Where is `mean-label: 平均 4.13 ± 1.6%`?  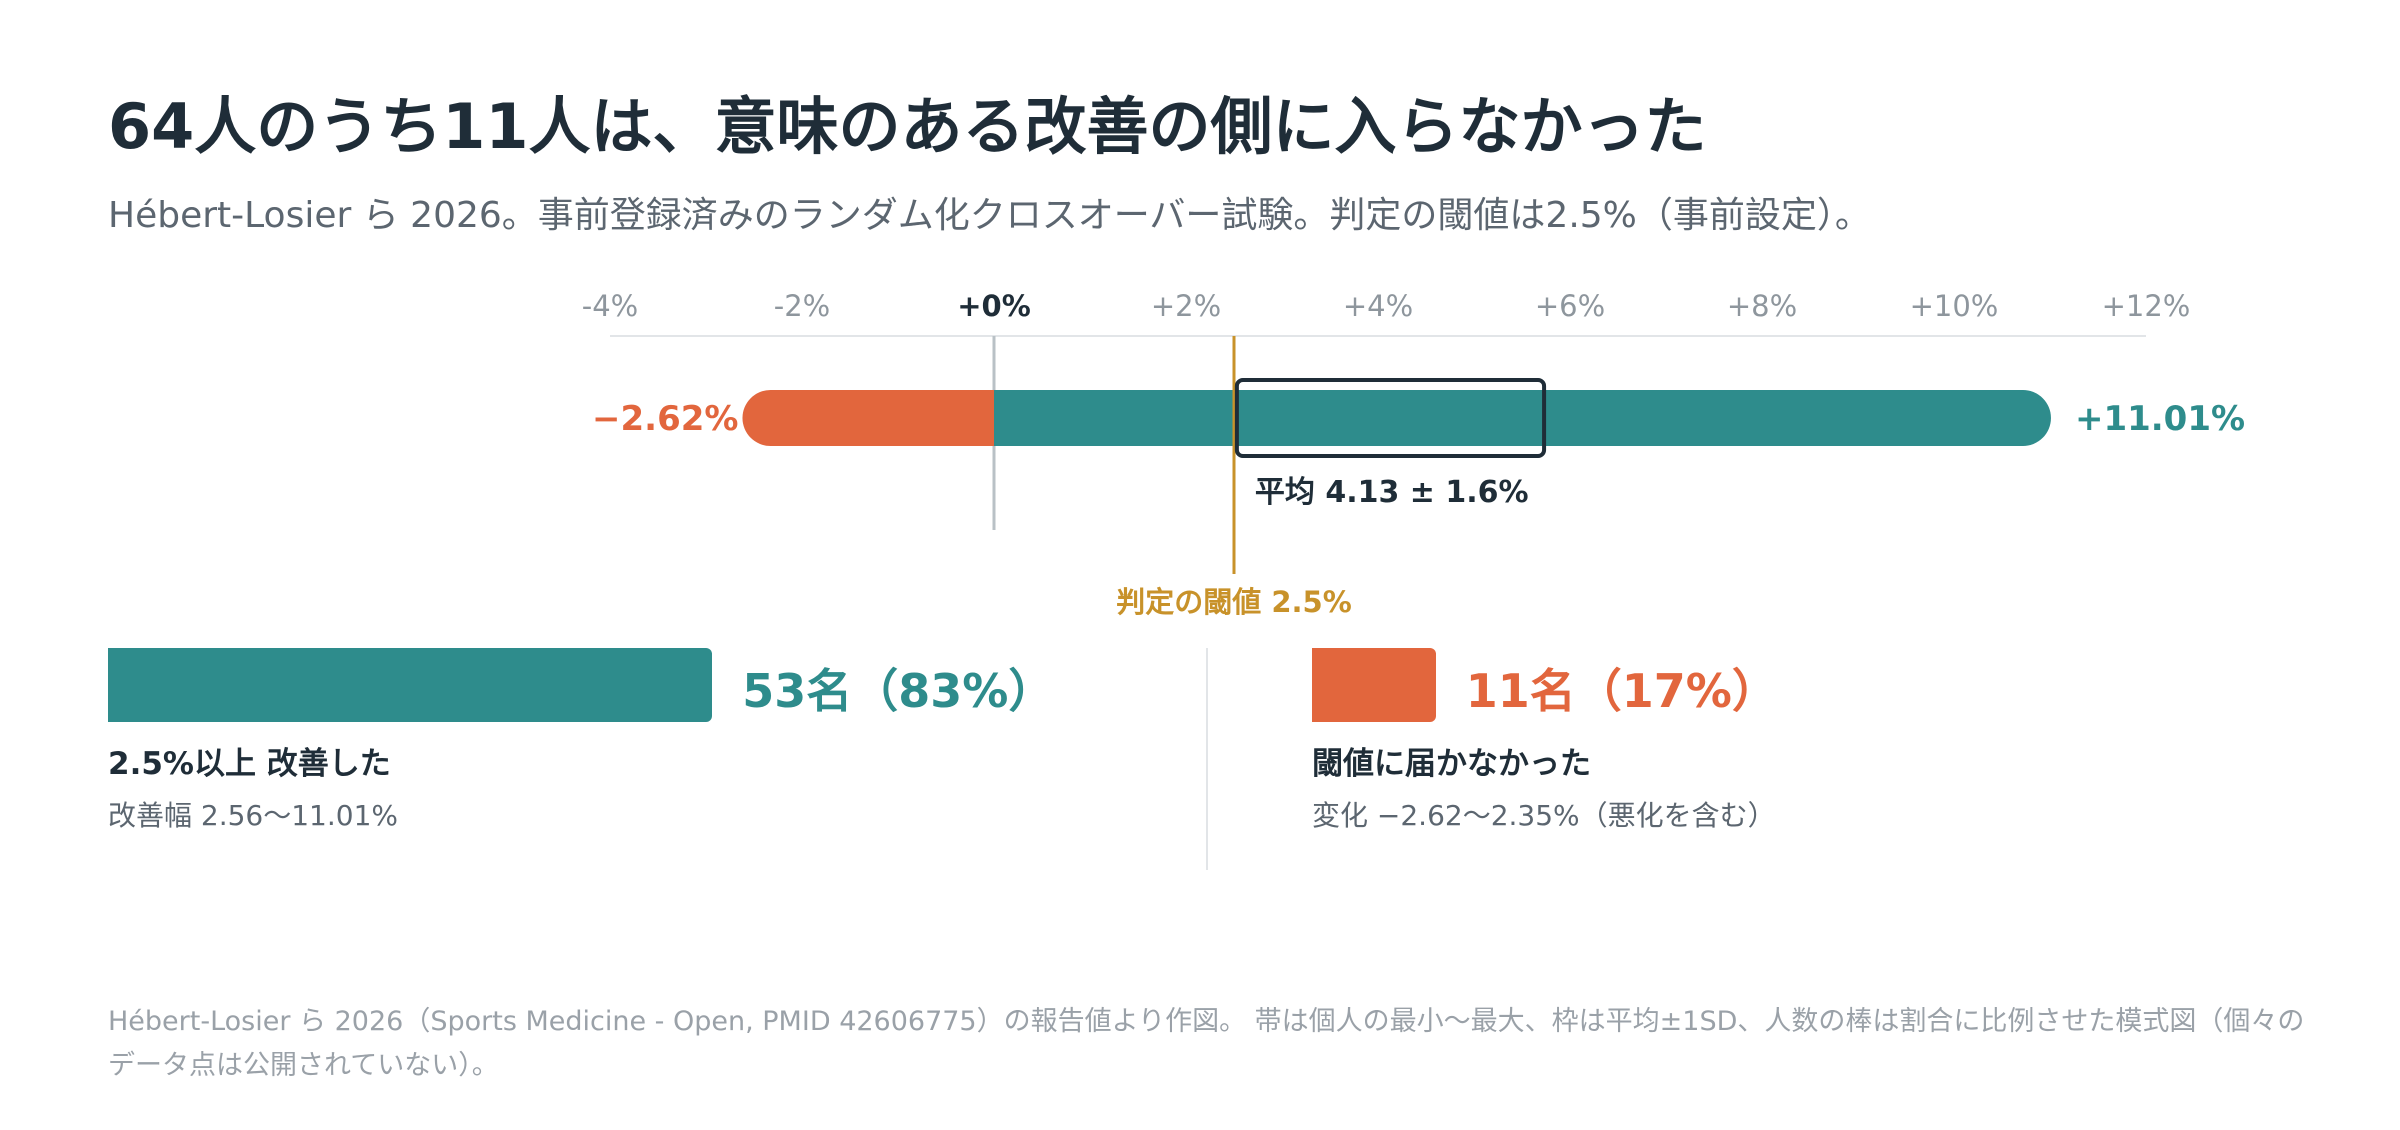 mean-label: 平均 4.13 ± 1.6% is located at coordinates (1392, 492).